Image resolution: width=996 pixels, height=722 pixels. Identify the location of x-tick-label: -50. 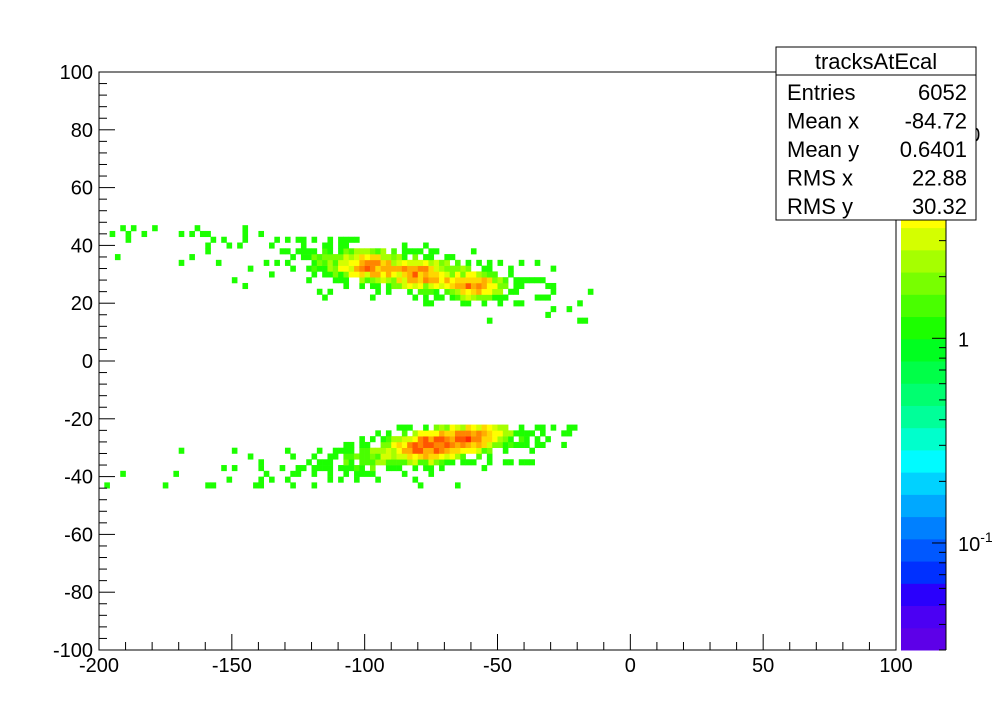
(497, 666).